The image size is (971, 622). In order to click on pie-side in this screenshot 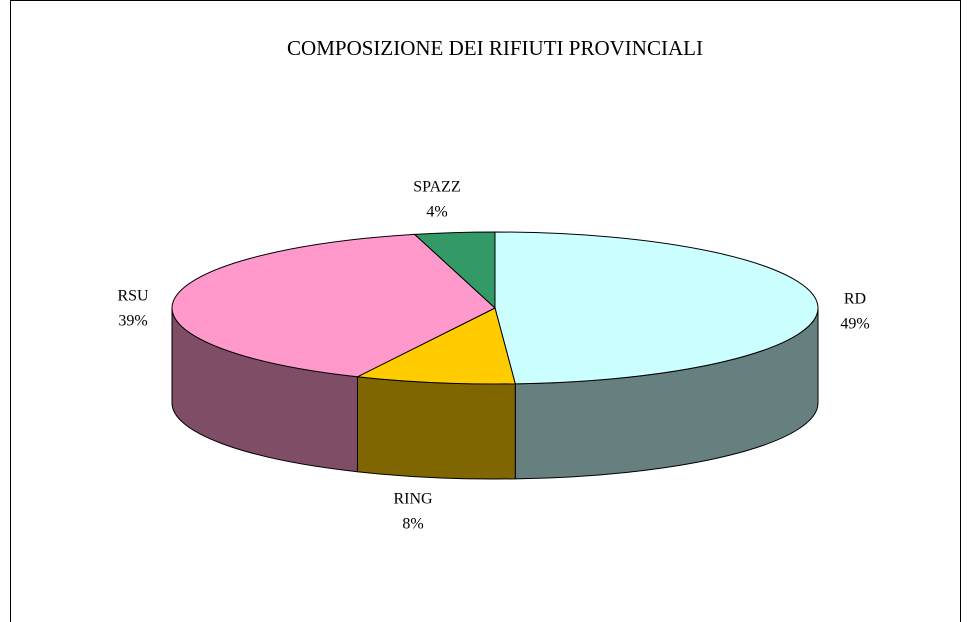, I will do `click(436, 428)`.